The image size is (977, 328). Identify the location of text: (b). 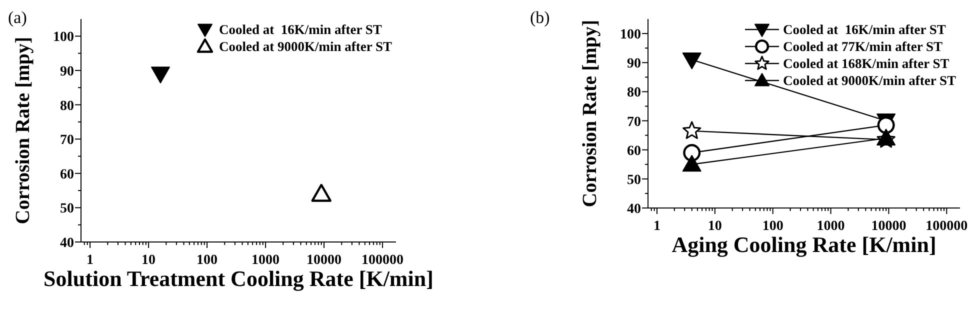
(540, 18).